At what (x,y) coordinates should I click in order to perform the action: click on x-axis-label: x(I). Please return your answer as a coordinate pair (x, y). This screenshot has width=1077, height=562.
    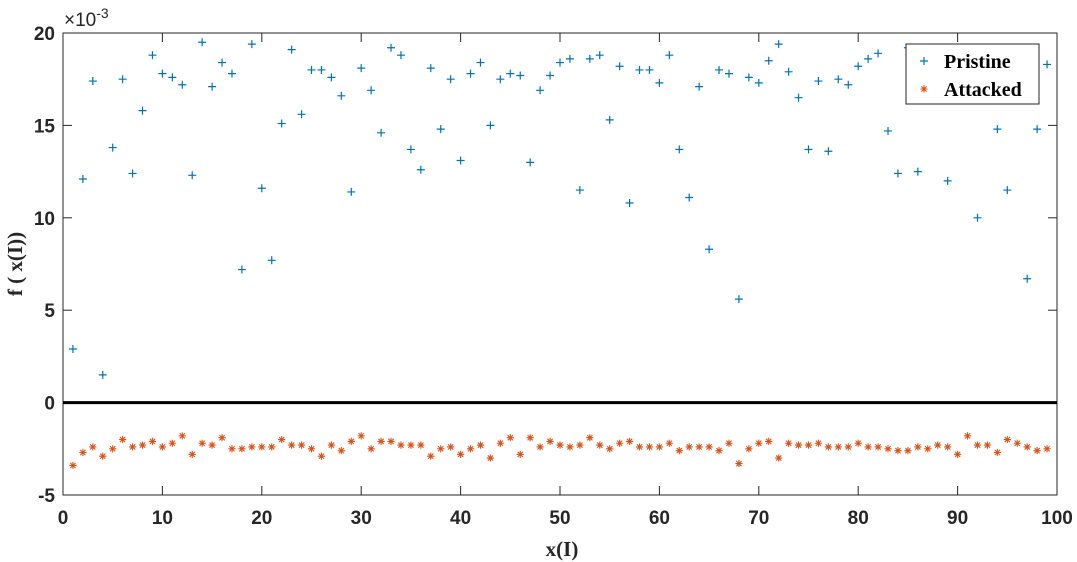
    Looking at the image, I should click on (562, 549).